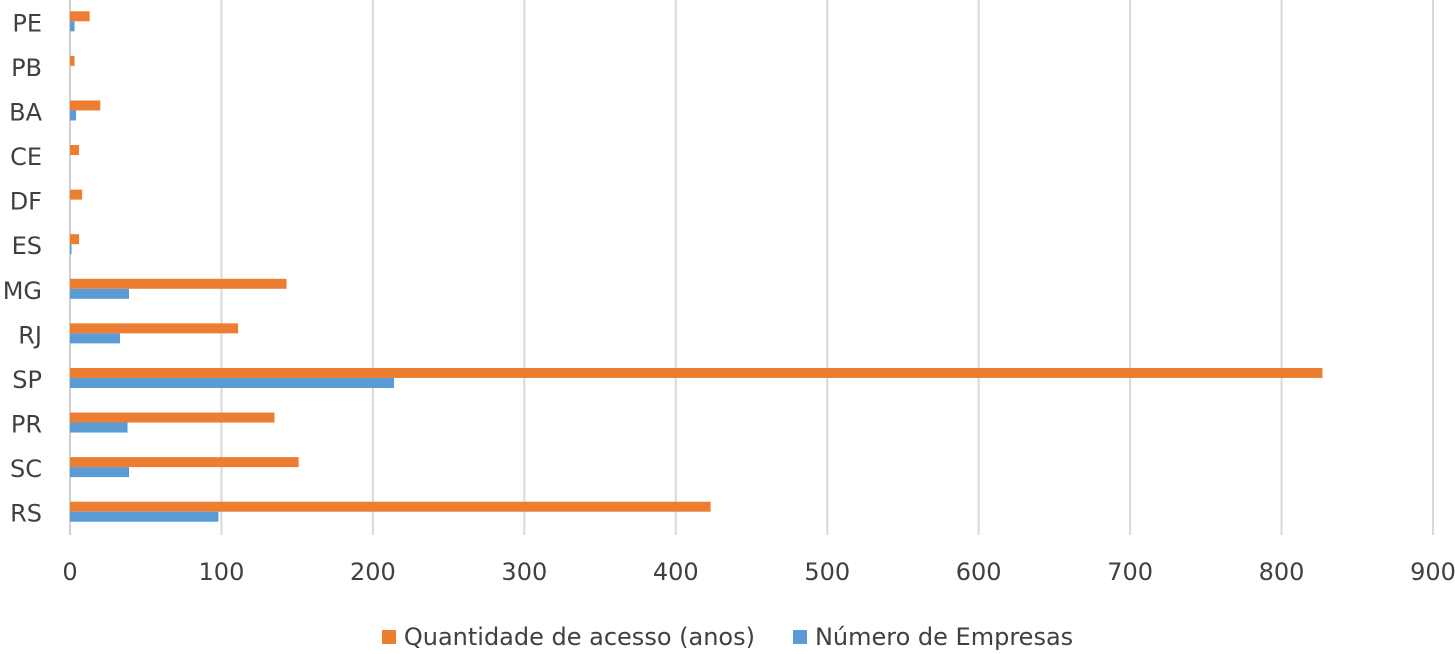  What do you see at coordinates (827, 572) in the screenshot?
I see `x-tick-label: 500` at bounding box center [827, 572].